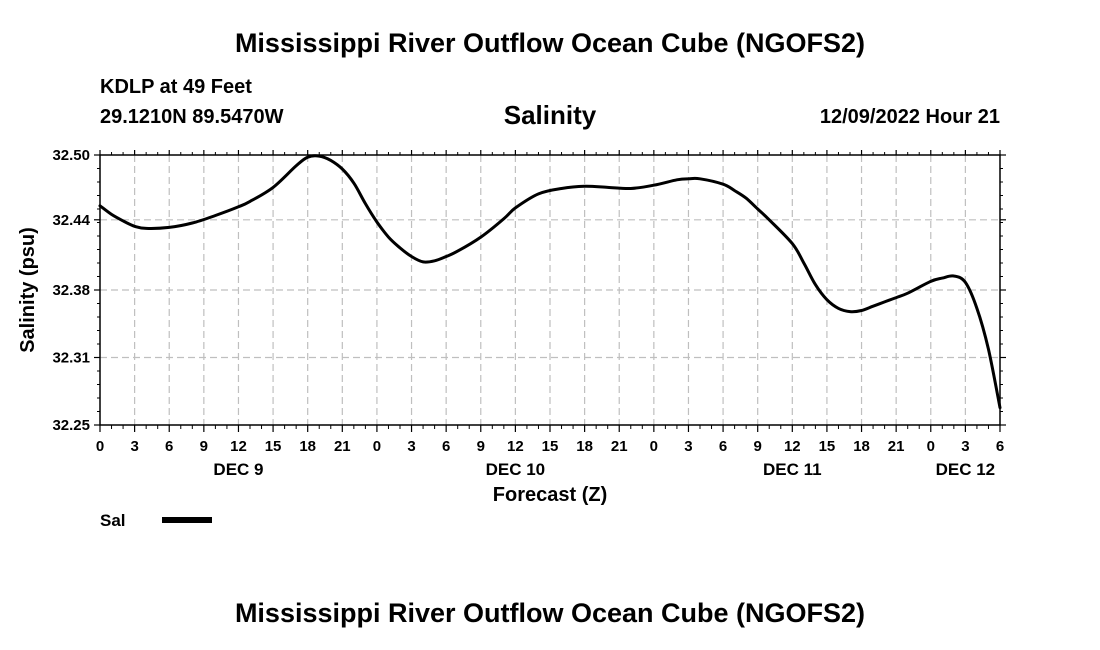 The height and width of the screenshot is (650, 1100). What do you see at coordinates (792, 446) in the screenshot?
I see `x-tick-label-20: 12` at bounding box center [792, 446].